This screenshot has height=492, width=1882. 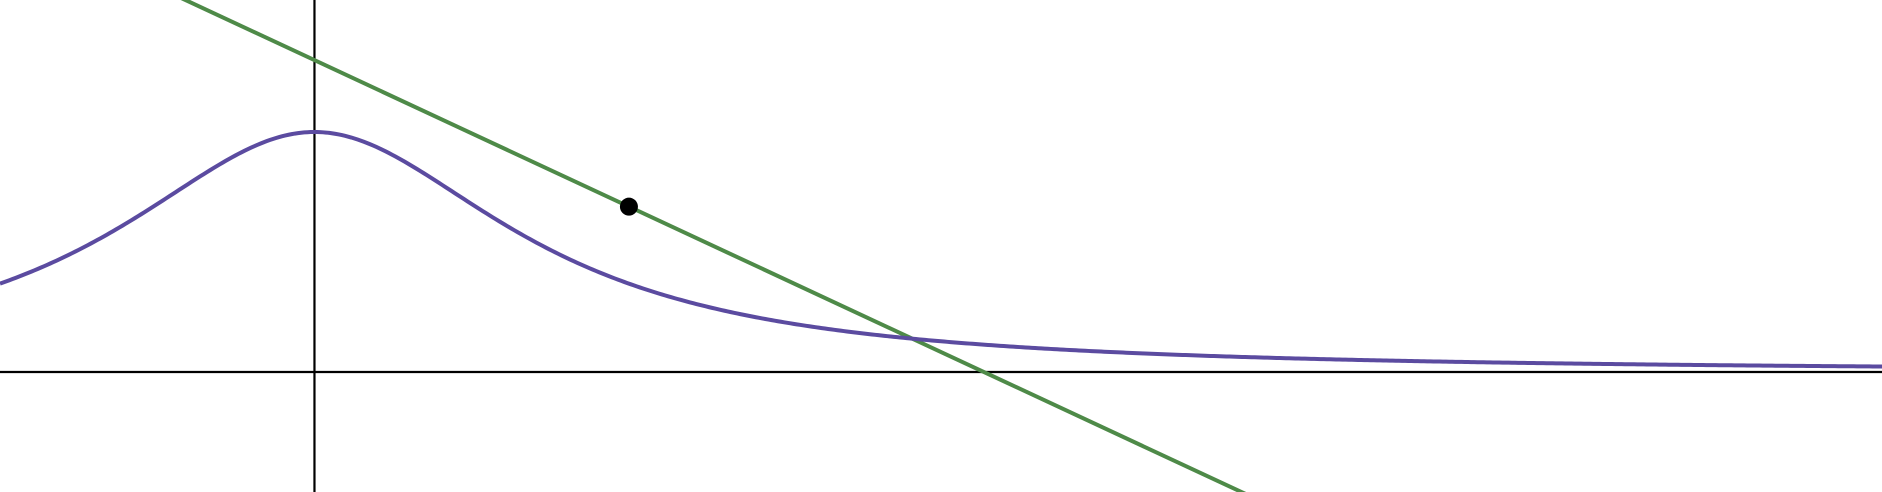 What do you see at coordinates (628, 206) in the screenshot?
I see `tangent-point` at bounding box center [628, 206].